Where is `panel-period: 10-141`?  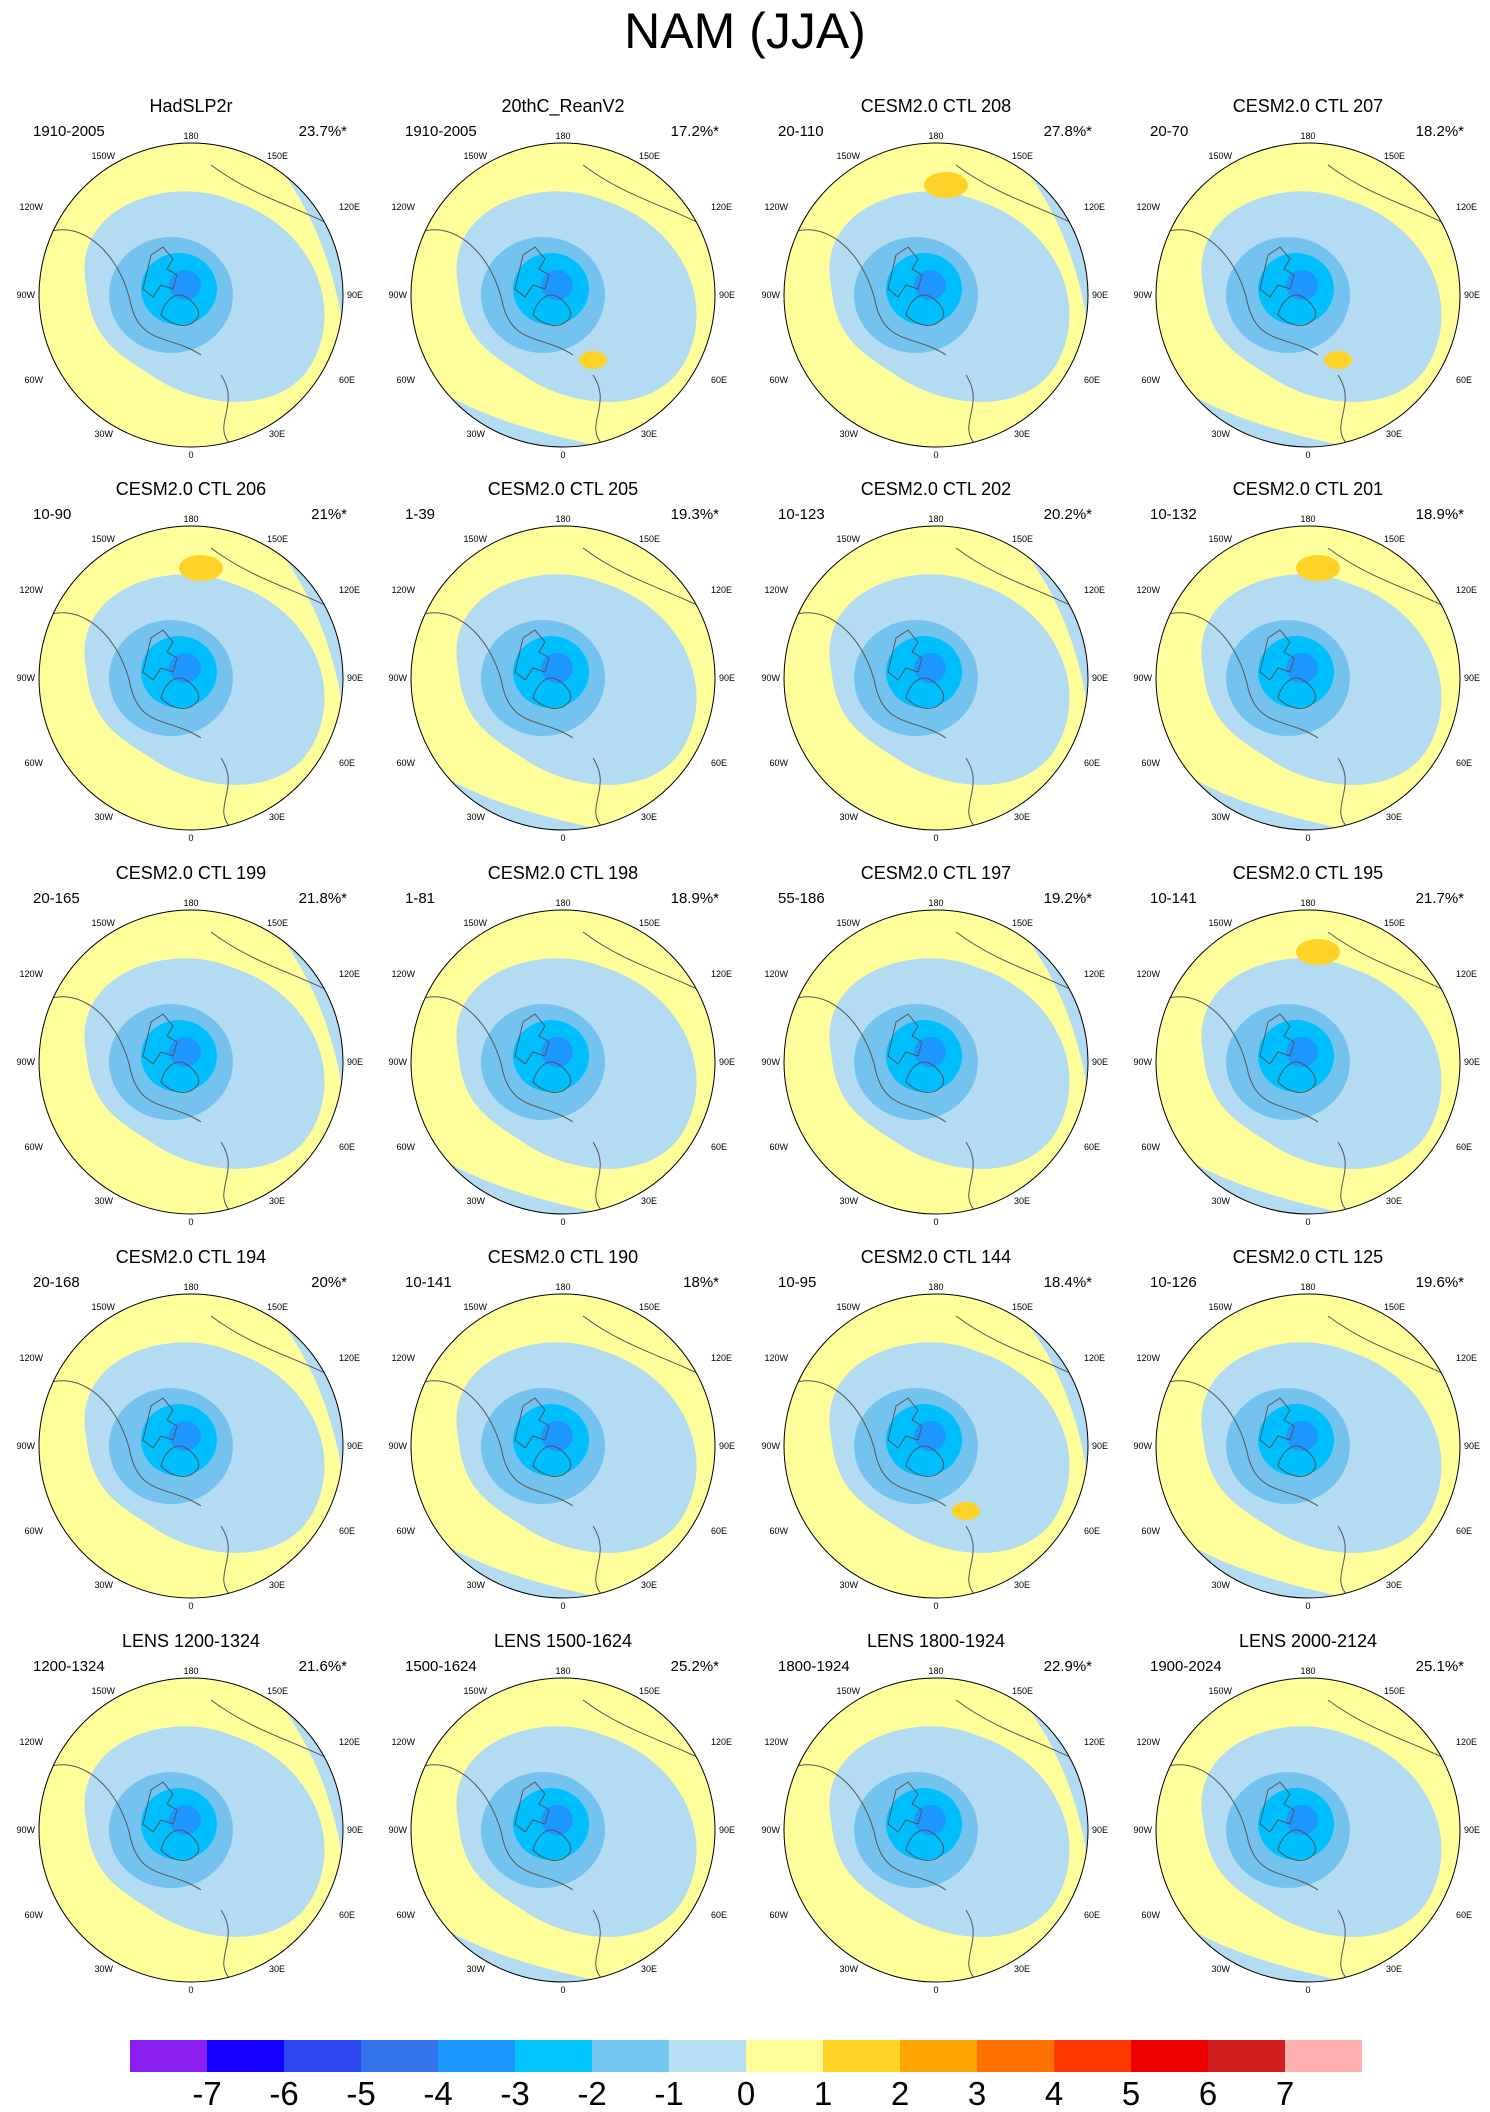
panel-period: 10-141 is located at coordinates (1173, 898).